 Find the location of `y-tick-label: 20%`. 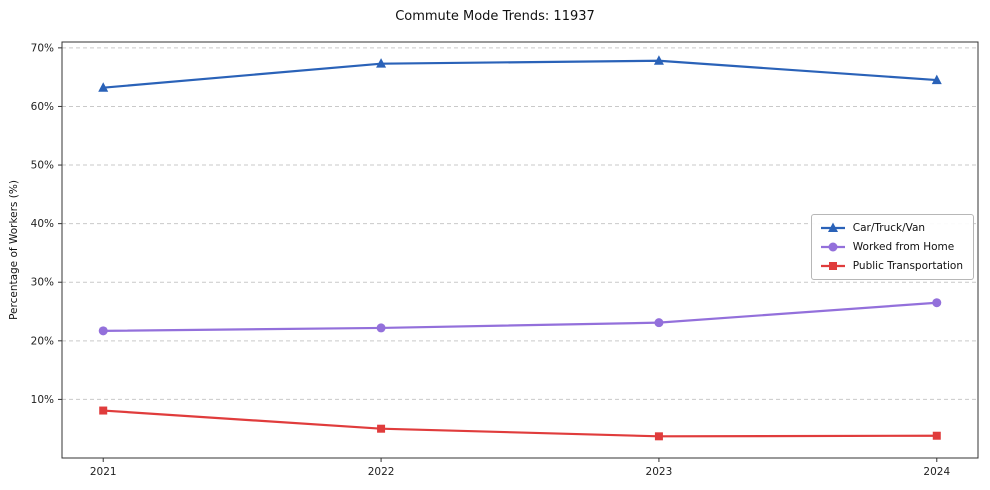

y-tick-label: 20% is located at coordinates (42, 341).